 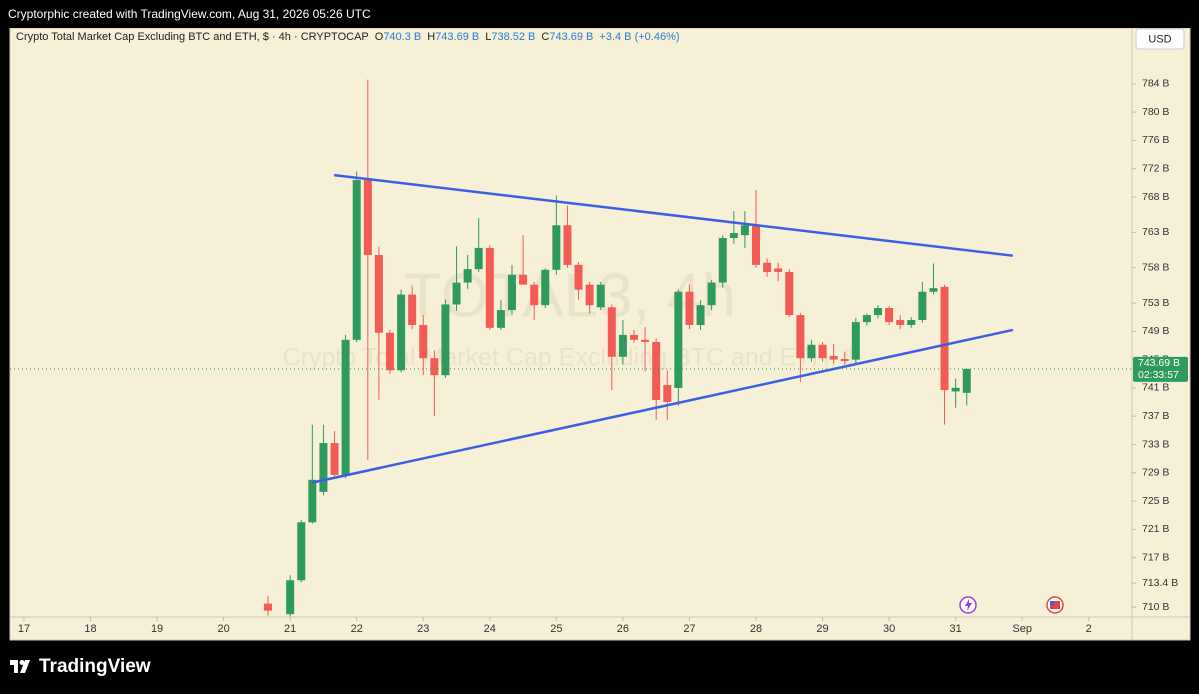 What do you see at coordinates (490, 629) in the screenshot?
I see `x-tick-label: 24` at bounding box center [490, 629].